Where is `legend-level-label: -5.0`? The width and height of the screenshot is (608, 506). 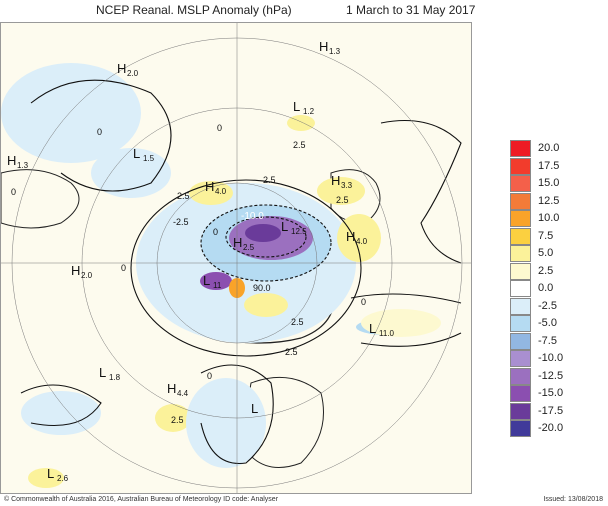 legend-level-label: -5.0 is located at coordinates (547, 323).